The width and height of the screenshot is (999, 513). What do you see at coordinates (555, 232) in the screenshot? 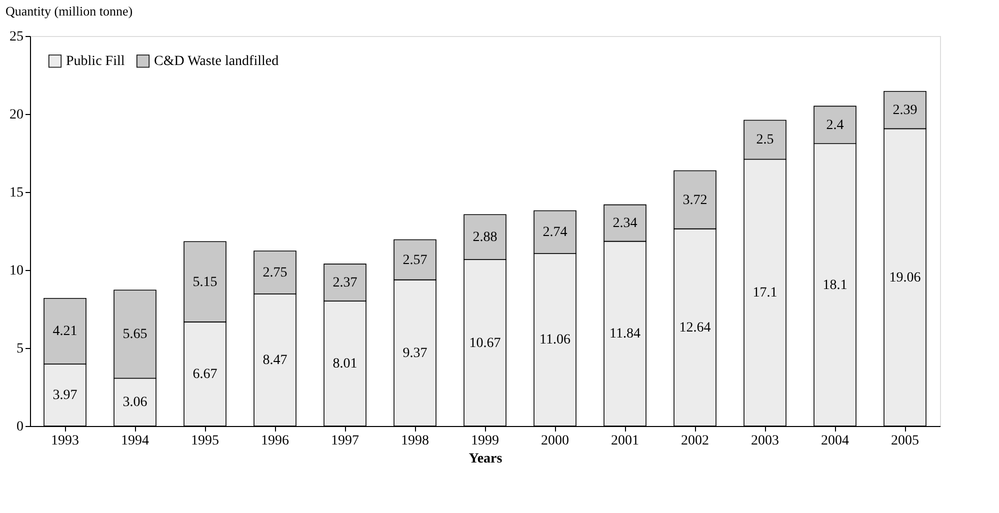
I see `data-label: 2.74` at bounding box center [555, 232].